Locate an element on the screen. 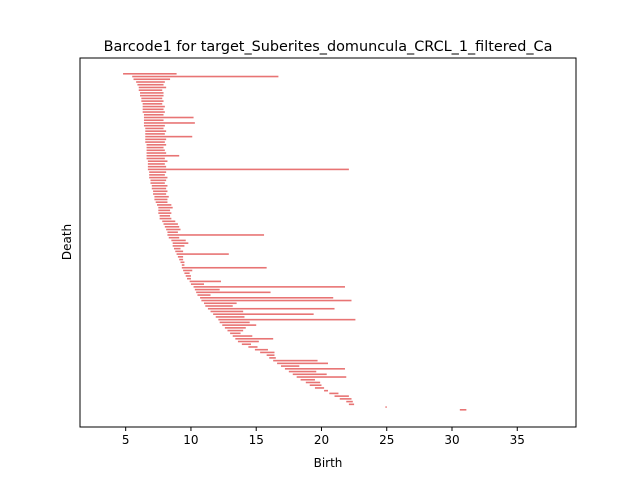  x-axis-label: Birth is located at coordinates (328, 463).